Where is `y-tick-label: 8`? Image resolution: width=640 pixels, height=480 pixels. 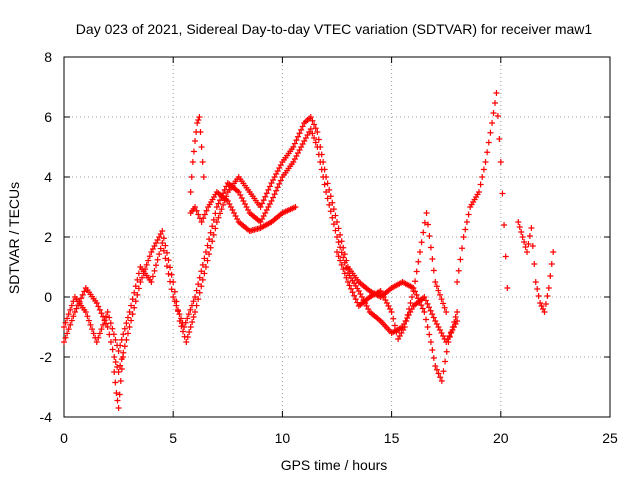 y-tick-label: 8 is located at coordinates (48, 57).